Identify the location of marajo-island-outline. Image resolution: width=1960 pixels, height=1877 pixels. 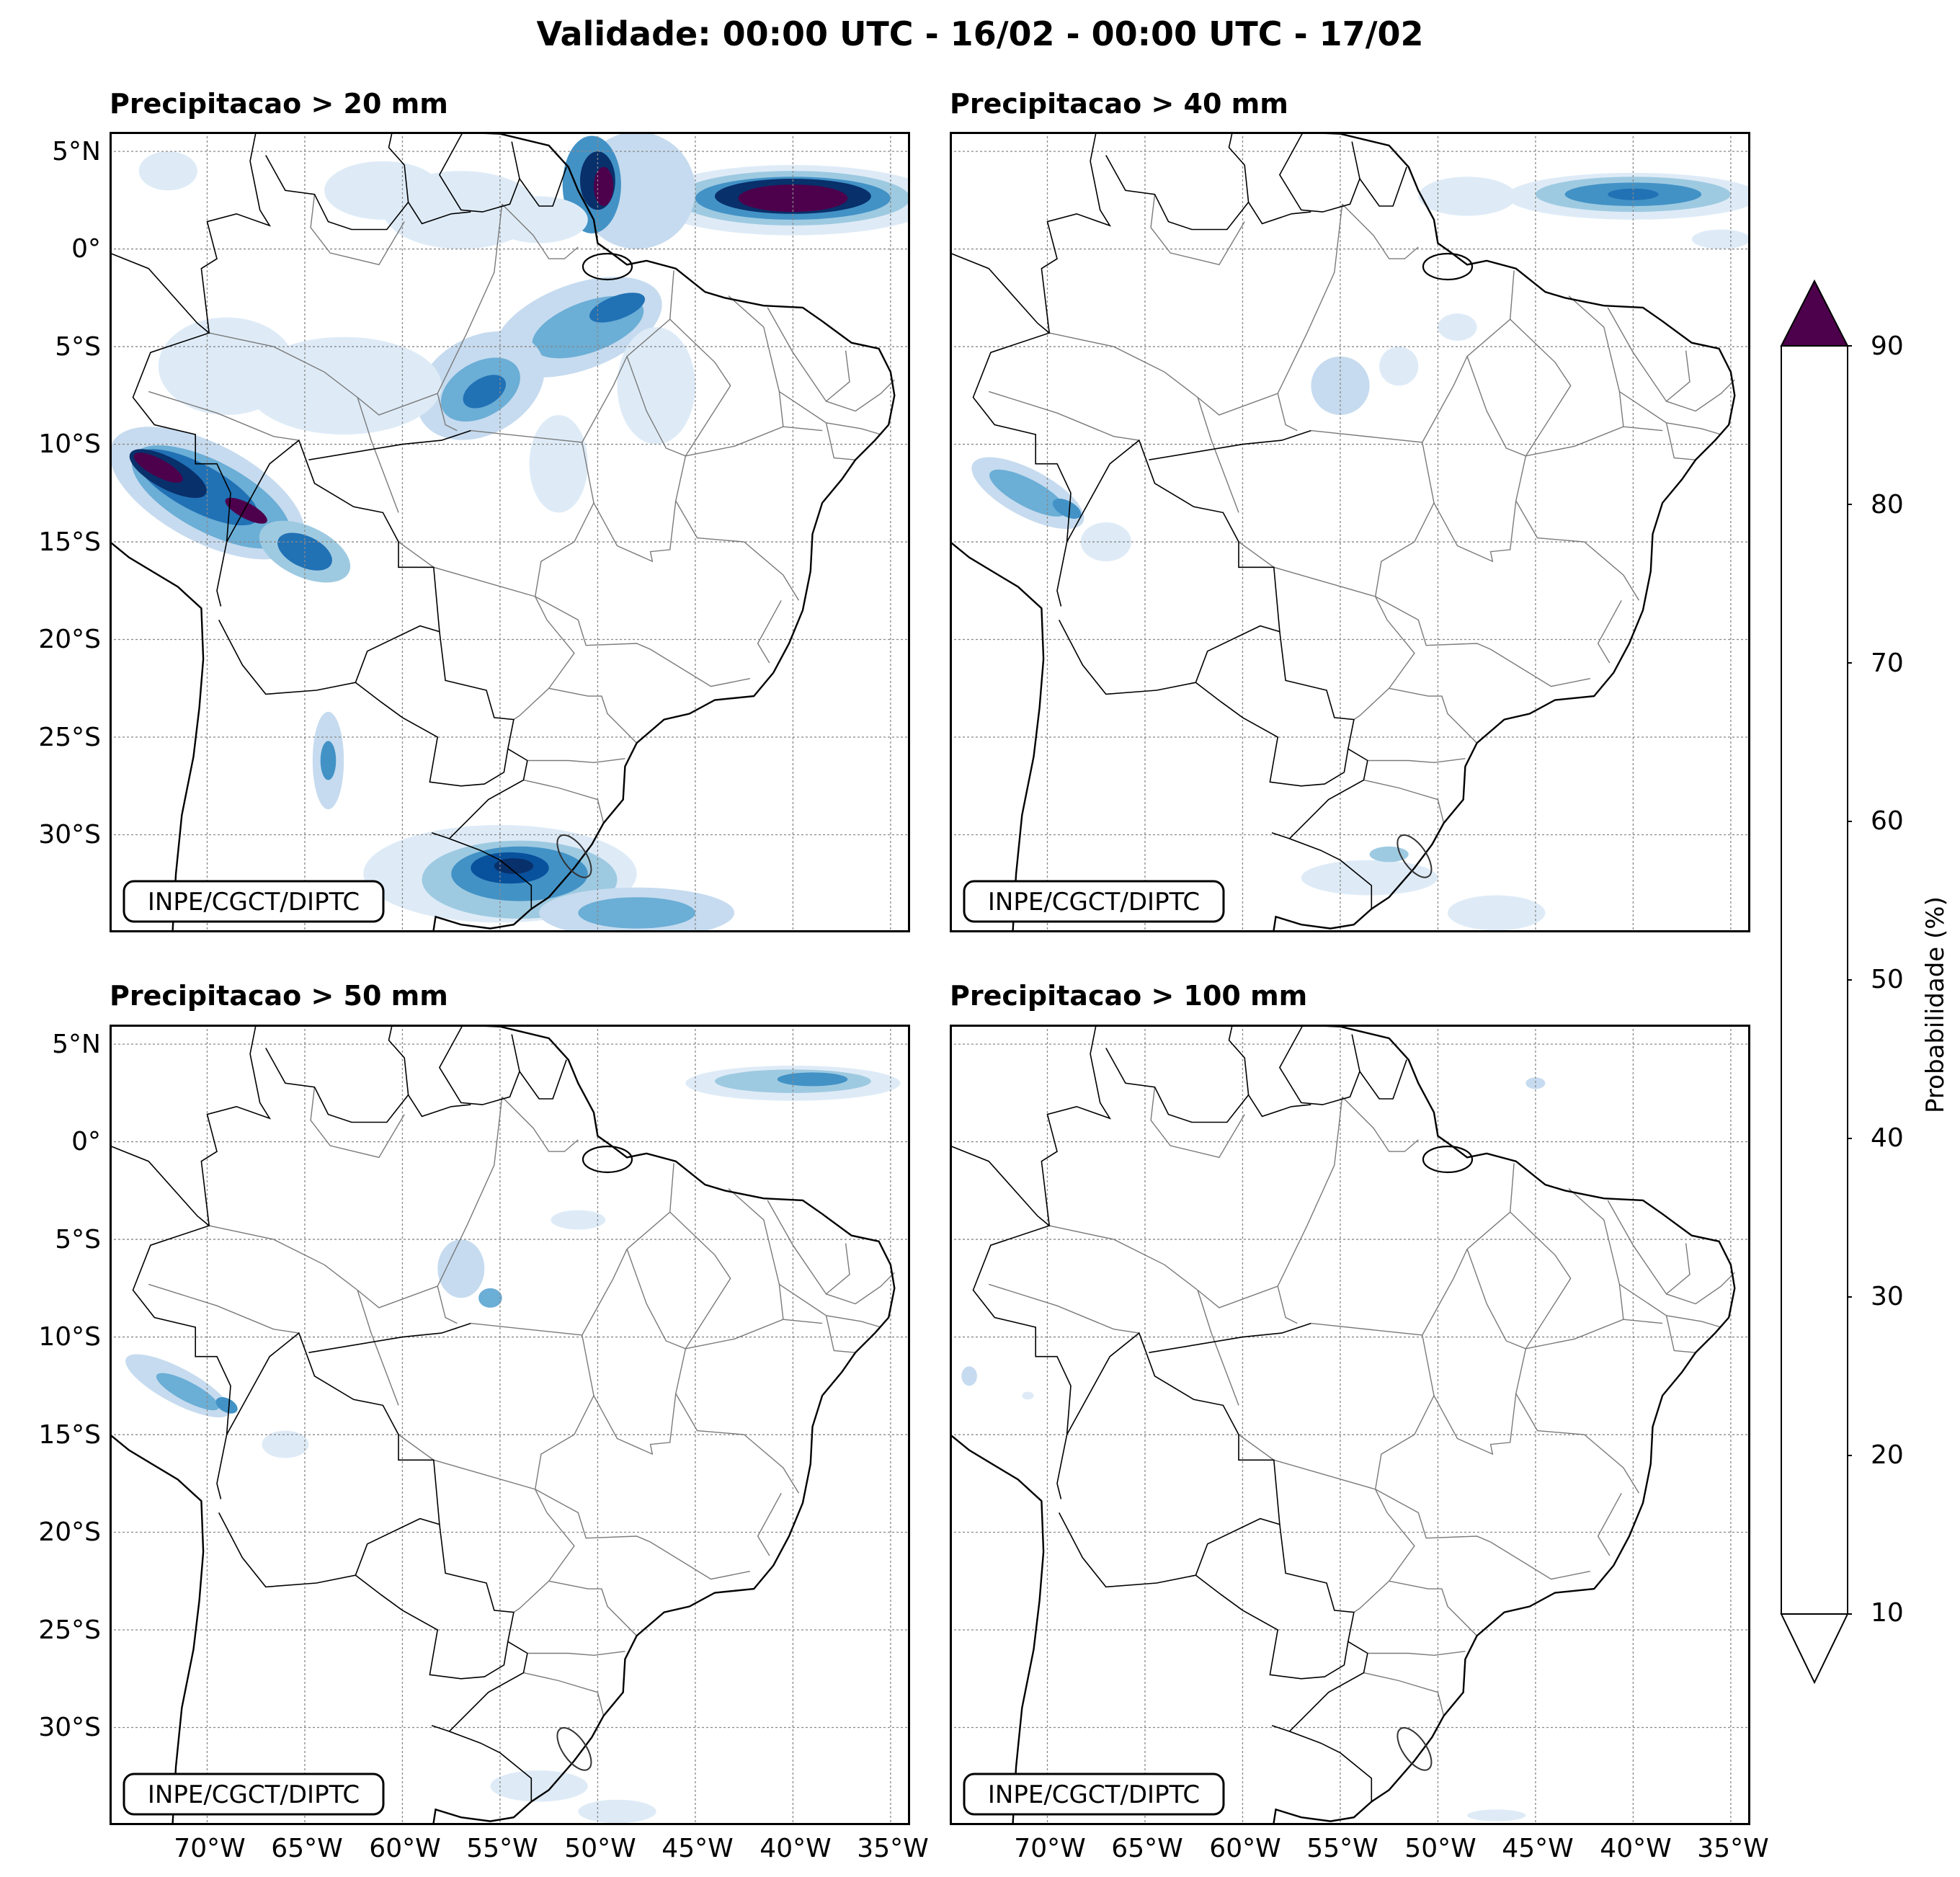
(1448, 1160).